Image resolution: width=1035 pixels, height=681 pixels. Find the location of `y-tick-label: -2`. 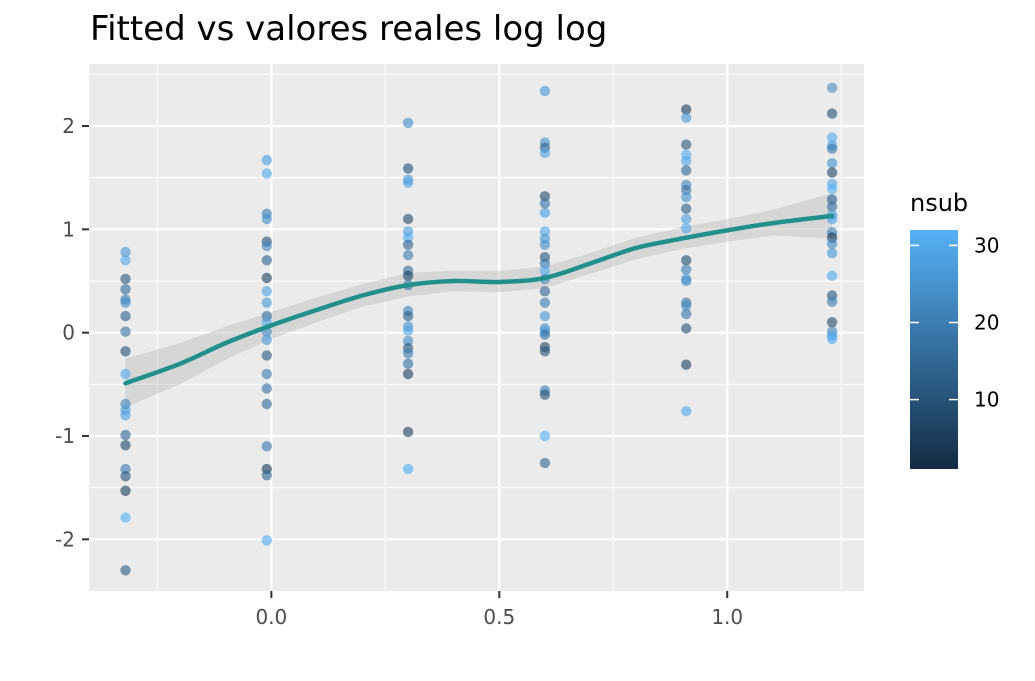

y-tick-label: -2 is located at coordinates (65, 539).